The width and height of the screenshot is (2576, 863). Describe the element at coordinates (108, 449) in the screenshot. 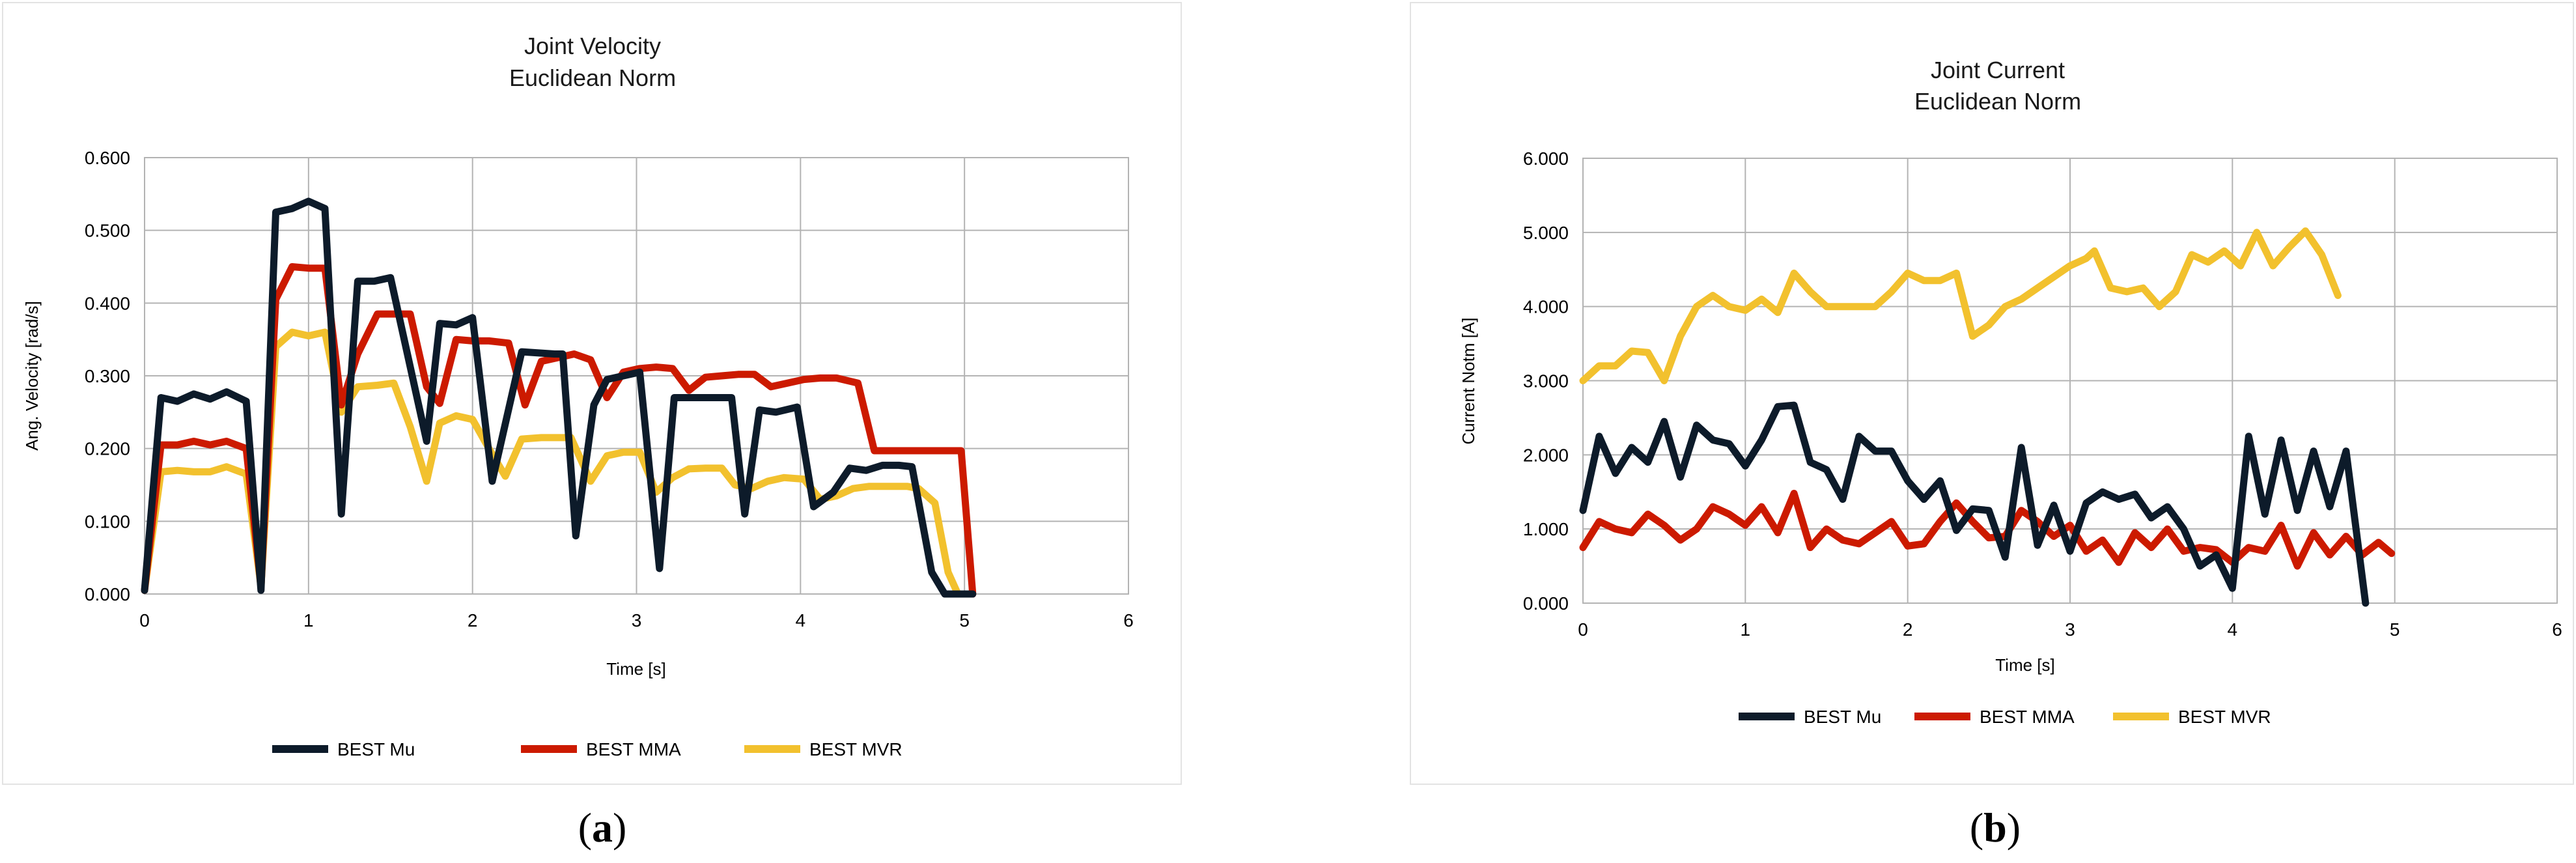

I see `y-tick-label: 0.200` at that location.